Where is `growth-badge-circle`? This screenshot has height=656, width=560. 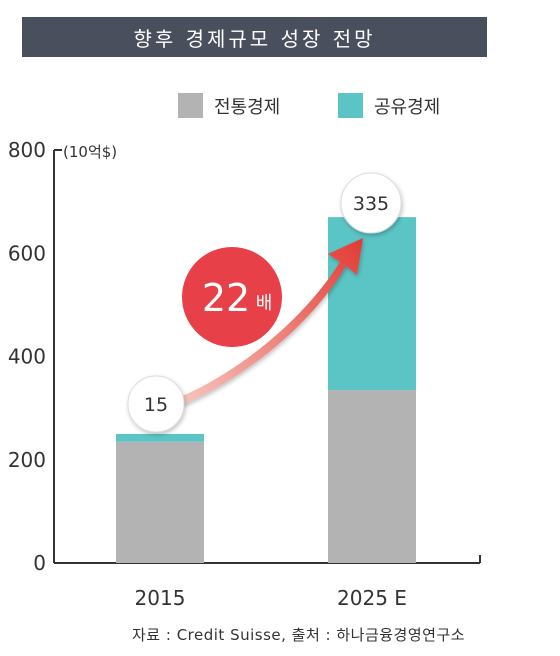 growth-badge-circle is located at coordinates (232, 297).